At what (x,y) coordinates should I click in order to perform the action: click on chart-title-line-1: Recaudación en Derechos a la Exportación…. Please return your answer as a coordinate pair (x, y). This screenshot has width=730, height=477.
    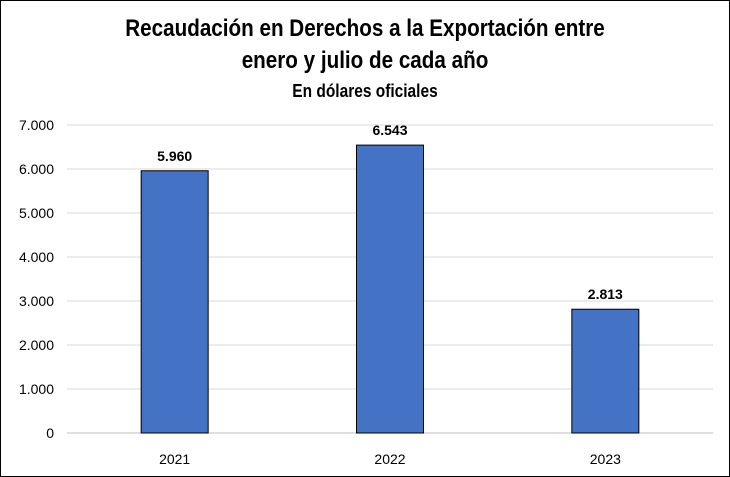
    Looking at the image, I should click on (365, 28).